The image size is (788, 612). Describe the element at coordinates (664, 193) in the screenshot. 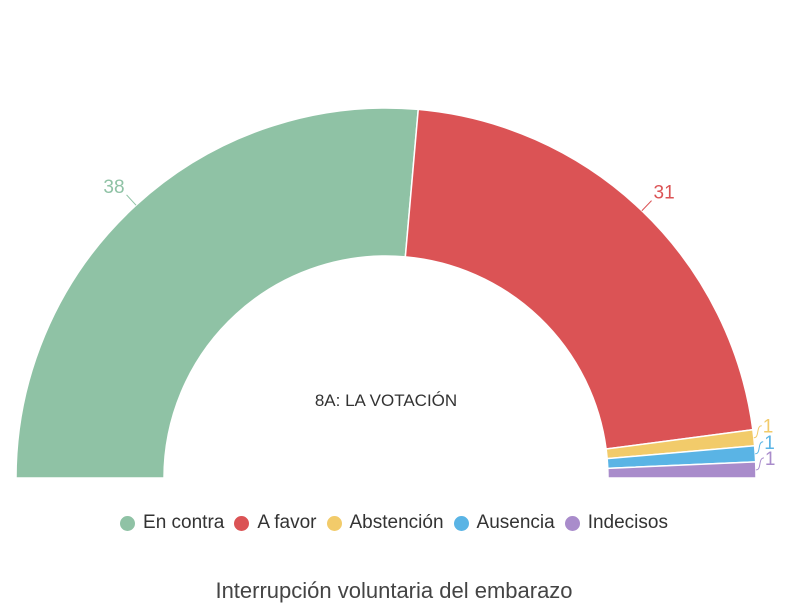

I see `data-label-a-favor: 31` at that location.